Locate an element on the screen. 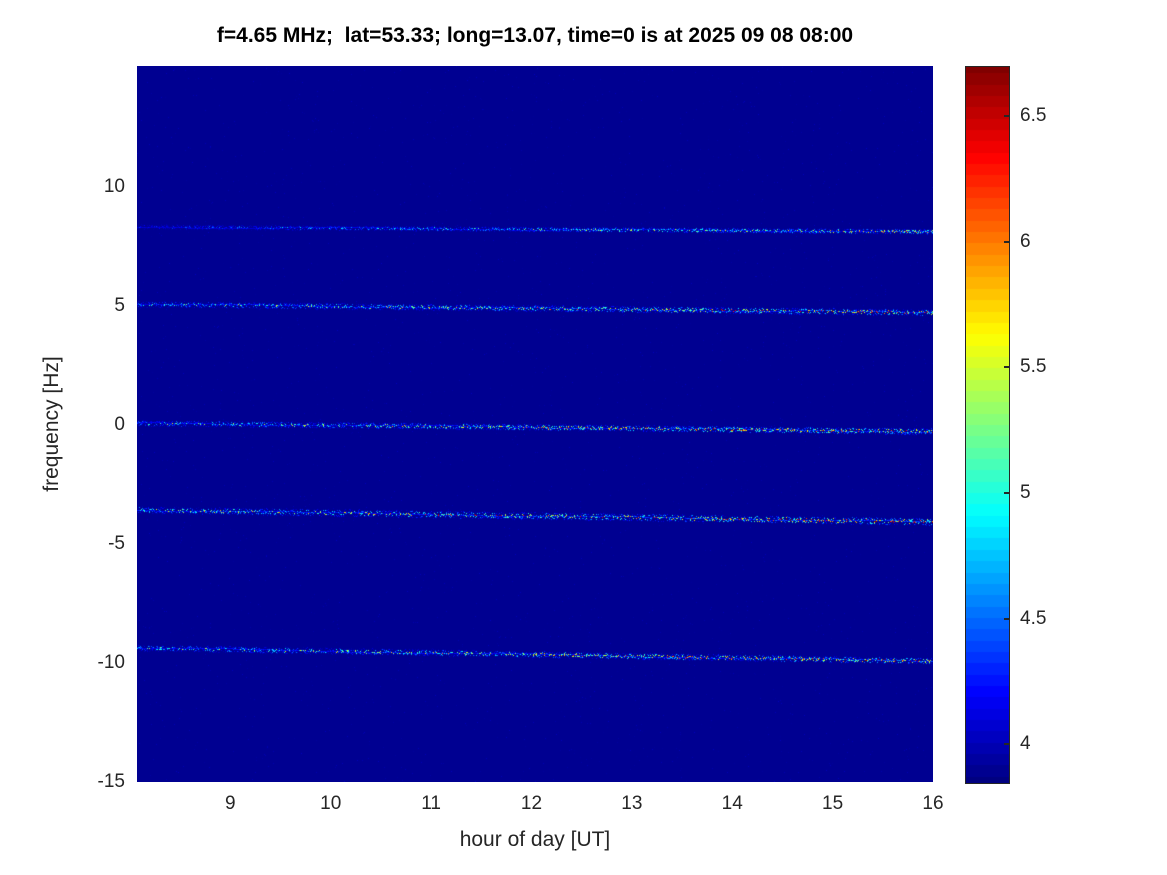 The width and height of the screenshot is (1167, 875). colorbar-tick-label: 5 is located at coordinates (1025, 493).